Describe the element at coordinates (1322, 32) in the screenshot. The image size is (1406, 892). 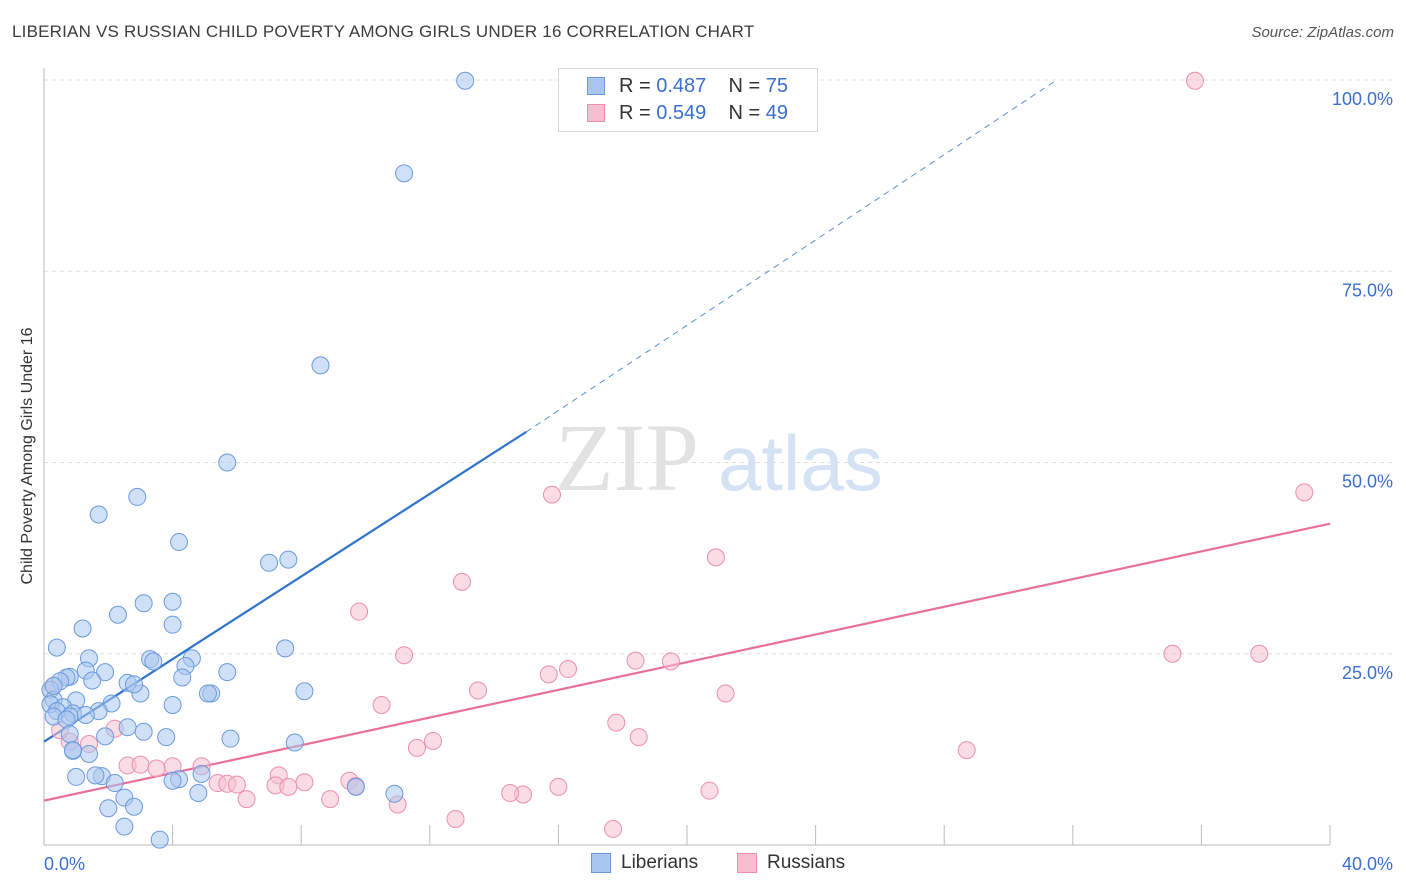
I see `chart-source: Source: ZipAtlas.com` at that location.